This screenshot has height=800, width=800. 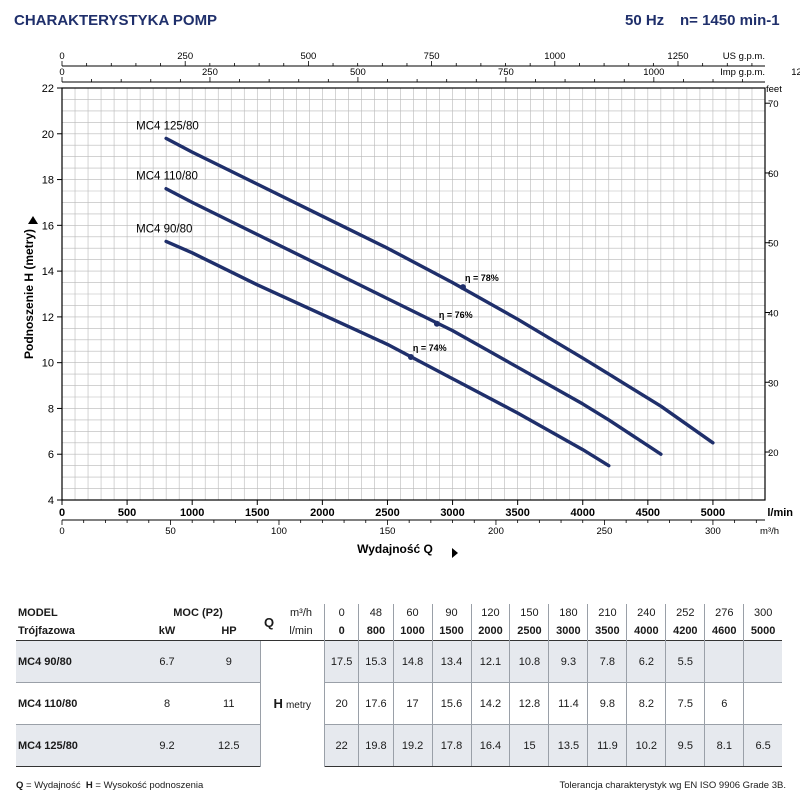 What do you see at coordinates (127, 513) in the screenshot?
I see `x-tick-label: 500` at bounding box center [127, 513].